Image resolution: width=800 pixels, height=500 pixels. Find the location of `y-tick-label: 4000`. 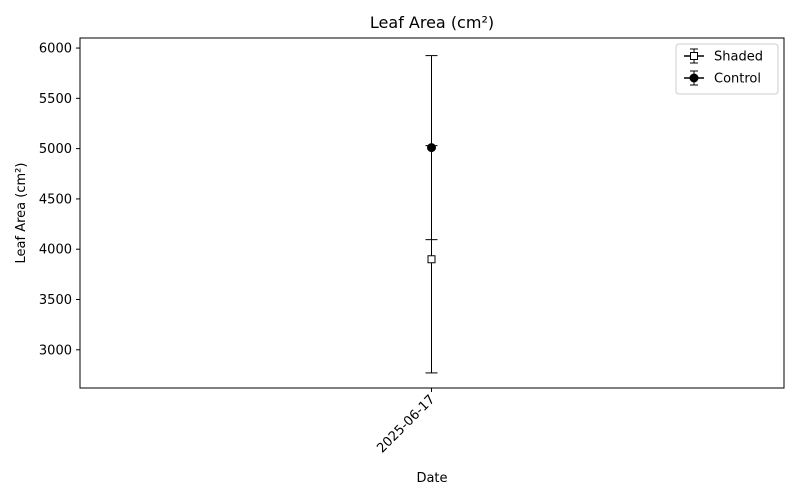

y-tick-label: 4000 is located at coordinates (55, 250).